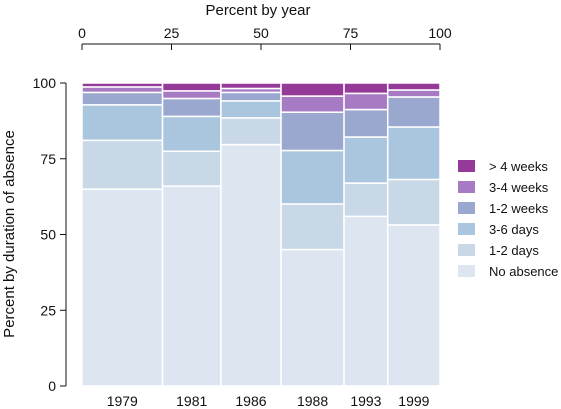 The image size is (561, 409). I want to click on bar-segment-1988-3-6-days, so click(312, 177).